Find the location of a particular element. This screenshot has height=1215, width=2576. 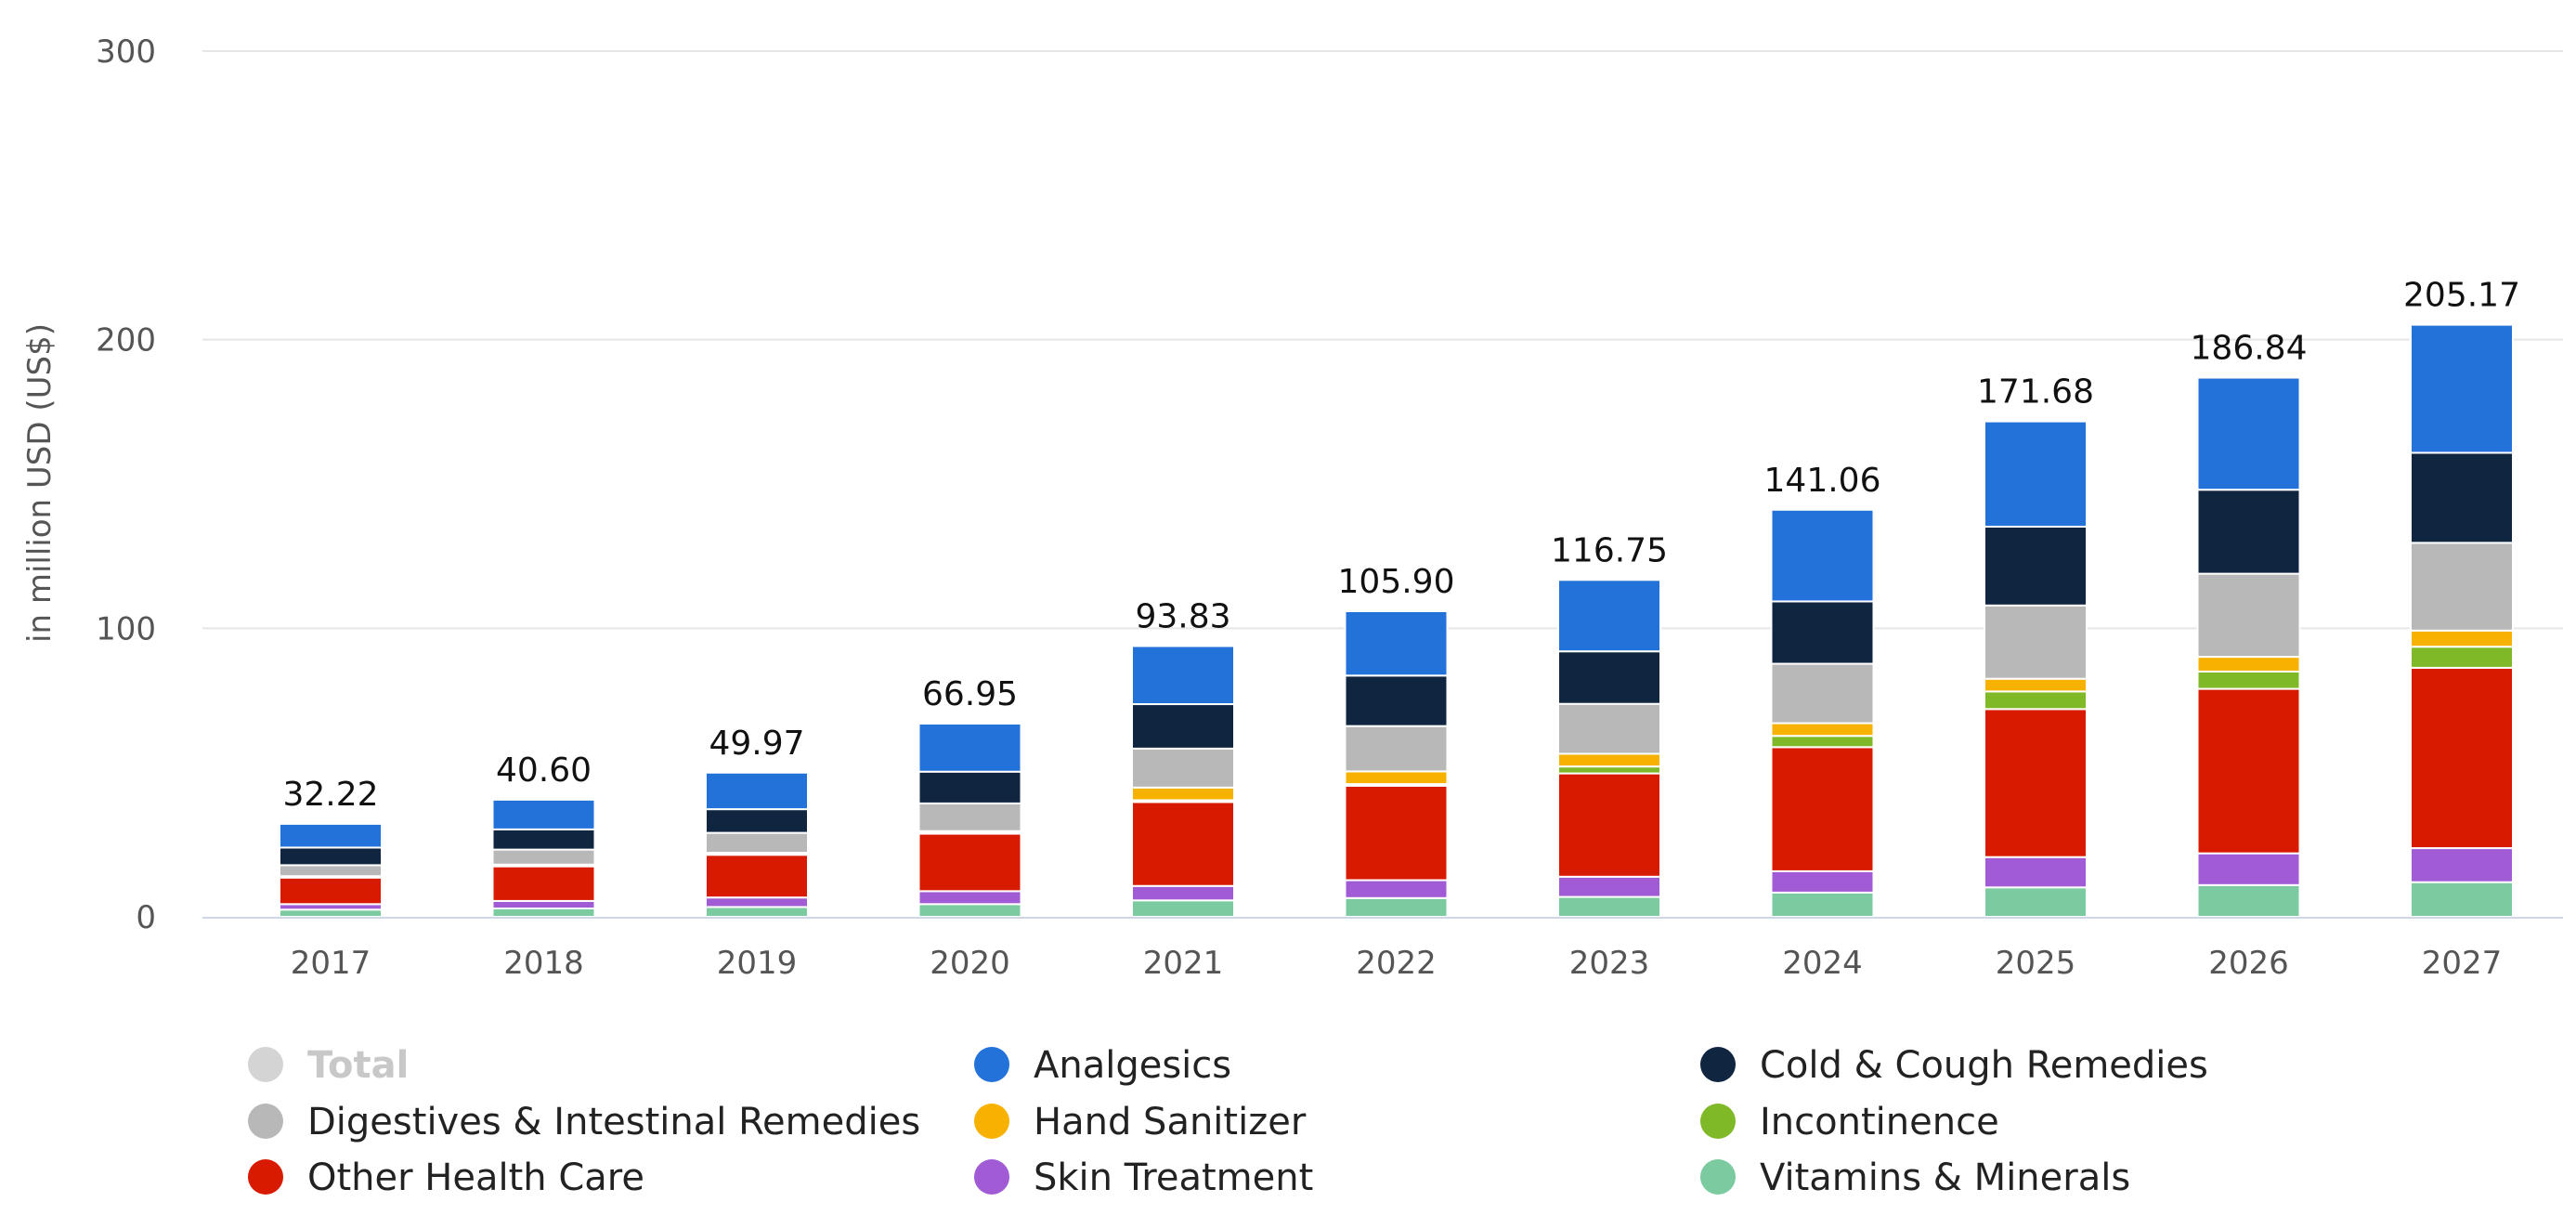

bar-stack-2020 is located at coordinates (969, 821).